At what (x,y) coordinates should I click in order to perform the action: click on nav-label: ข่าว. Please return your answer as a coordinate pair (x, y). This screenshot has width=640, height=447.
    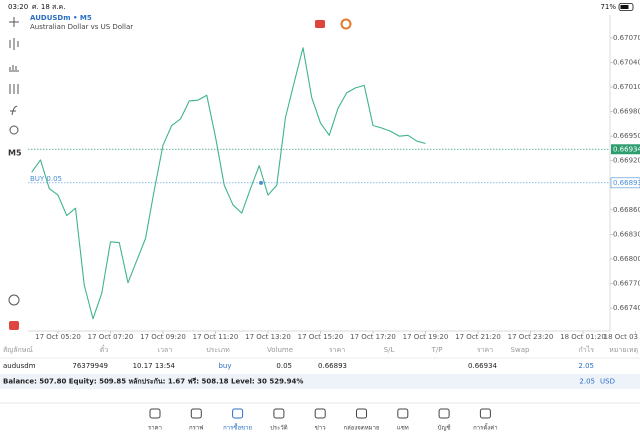
    Looking at the image, I should click on (320, 428).